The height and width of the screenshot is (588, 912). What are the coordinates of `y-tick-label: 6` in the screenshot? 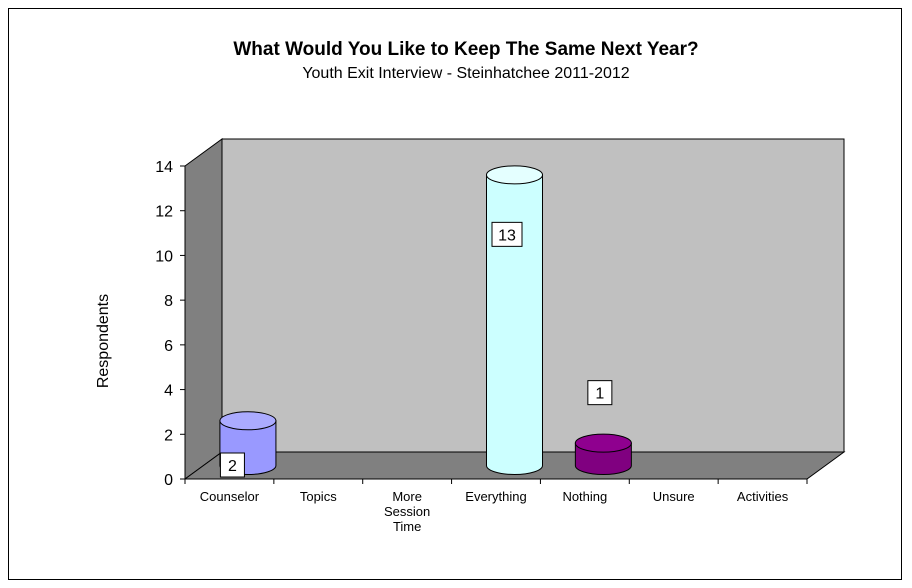 It's located at (168, 346).